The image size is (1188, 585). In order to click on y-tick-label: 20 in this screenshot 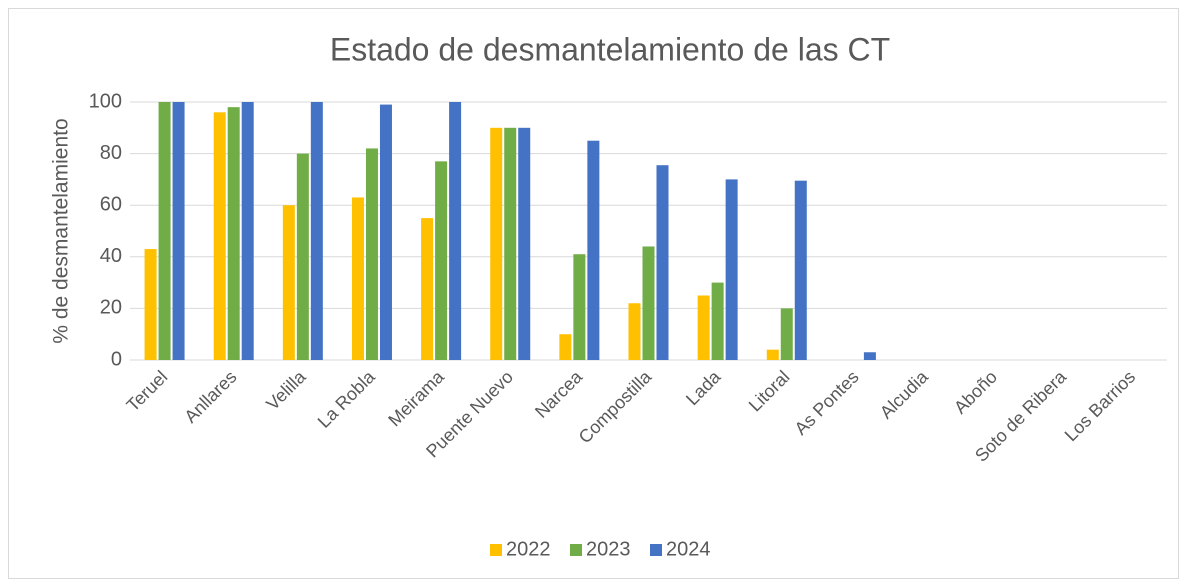, I will do `click(111, 308)`.